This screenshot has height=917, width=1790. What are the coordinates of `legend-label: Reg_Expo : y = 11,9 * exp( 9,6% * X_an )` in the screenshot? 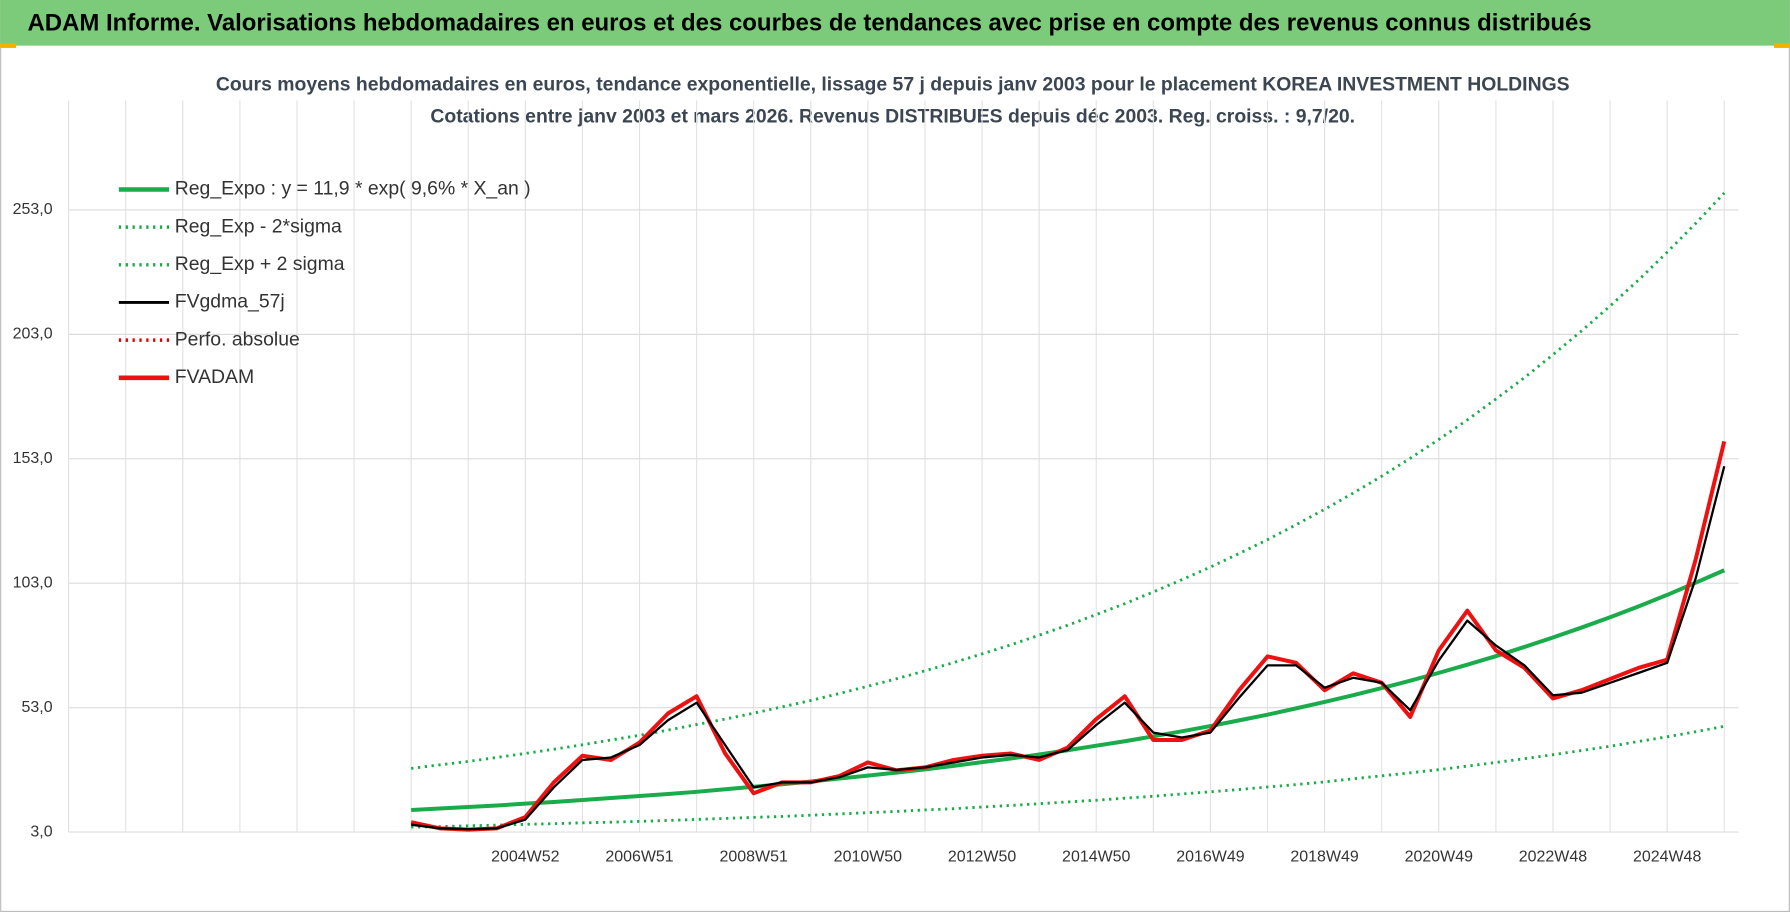 It's located at (353, 189).